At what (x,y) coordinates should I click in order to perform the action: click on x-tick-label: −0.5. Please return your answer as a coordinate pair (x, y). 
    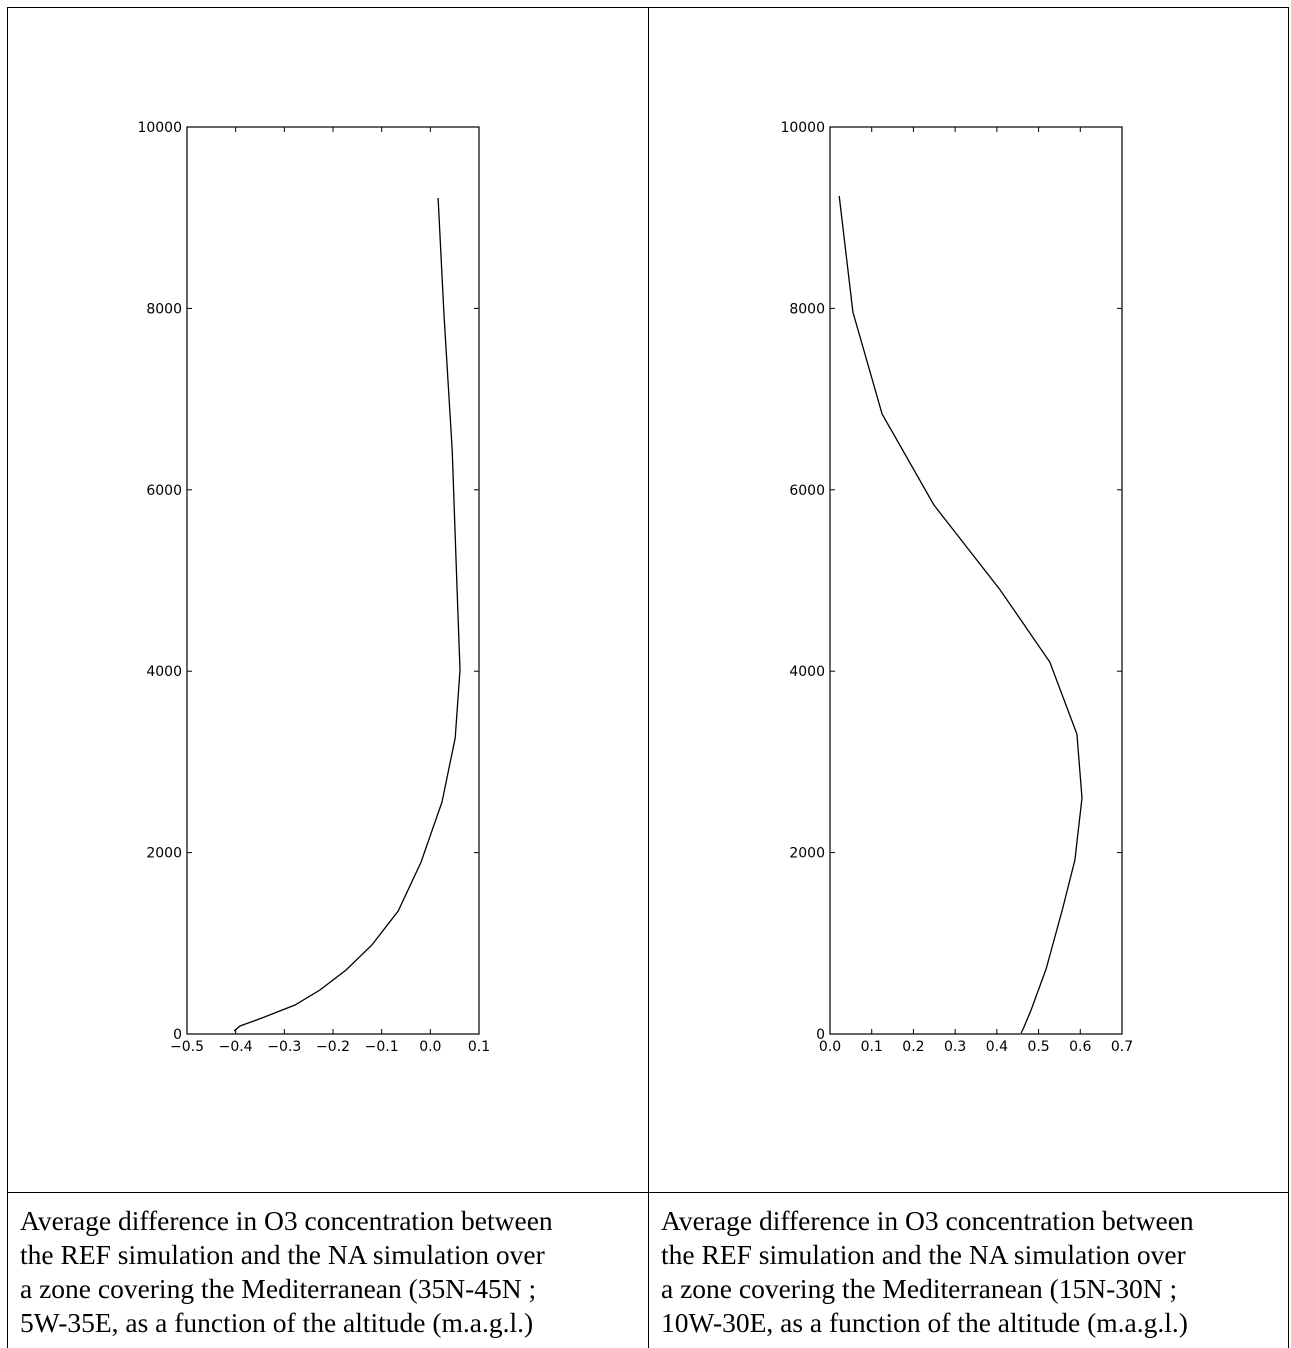
    Looking at the image, I should click on (187, 1047).